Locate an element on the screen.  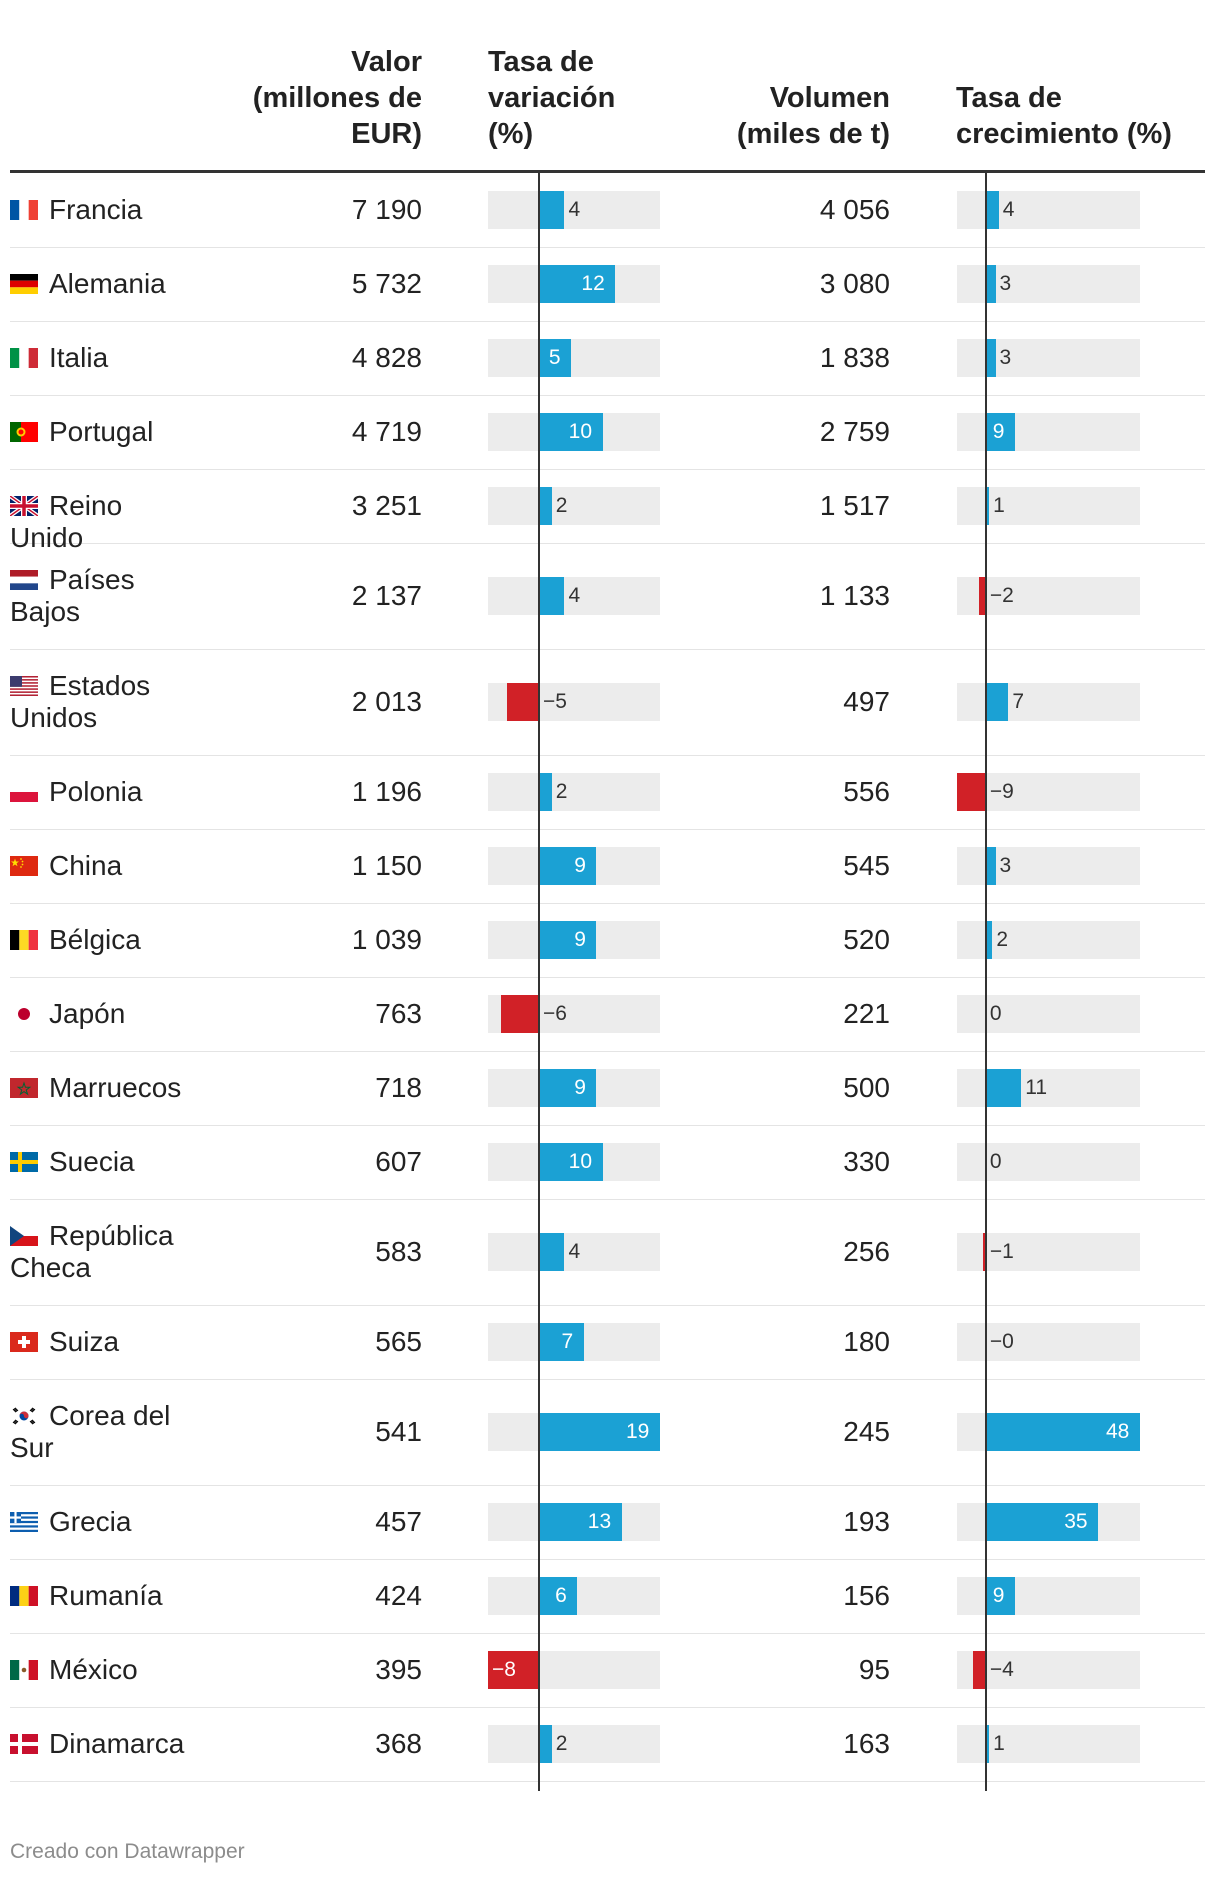
china-flag-icon is located at coordinates (24, 866).